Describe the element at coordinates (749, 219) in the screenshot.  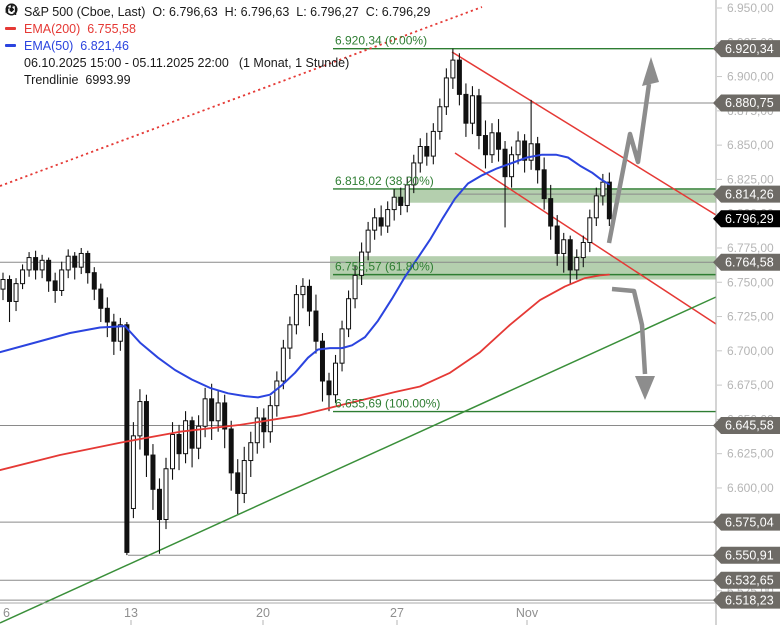
I see `price-badge-label: 6.796,29` at that location.